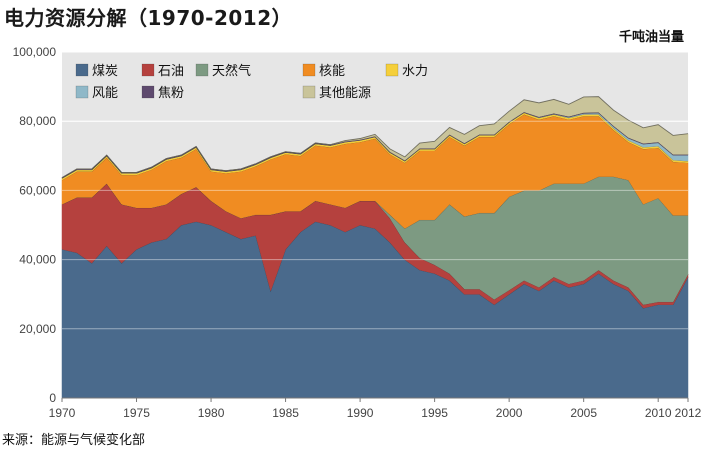  I want to click on source-note: 来源：能源与气候变化部, so click(74, 440).